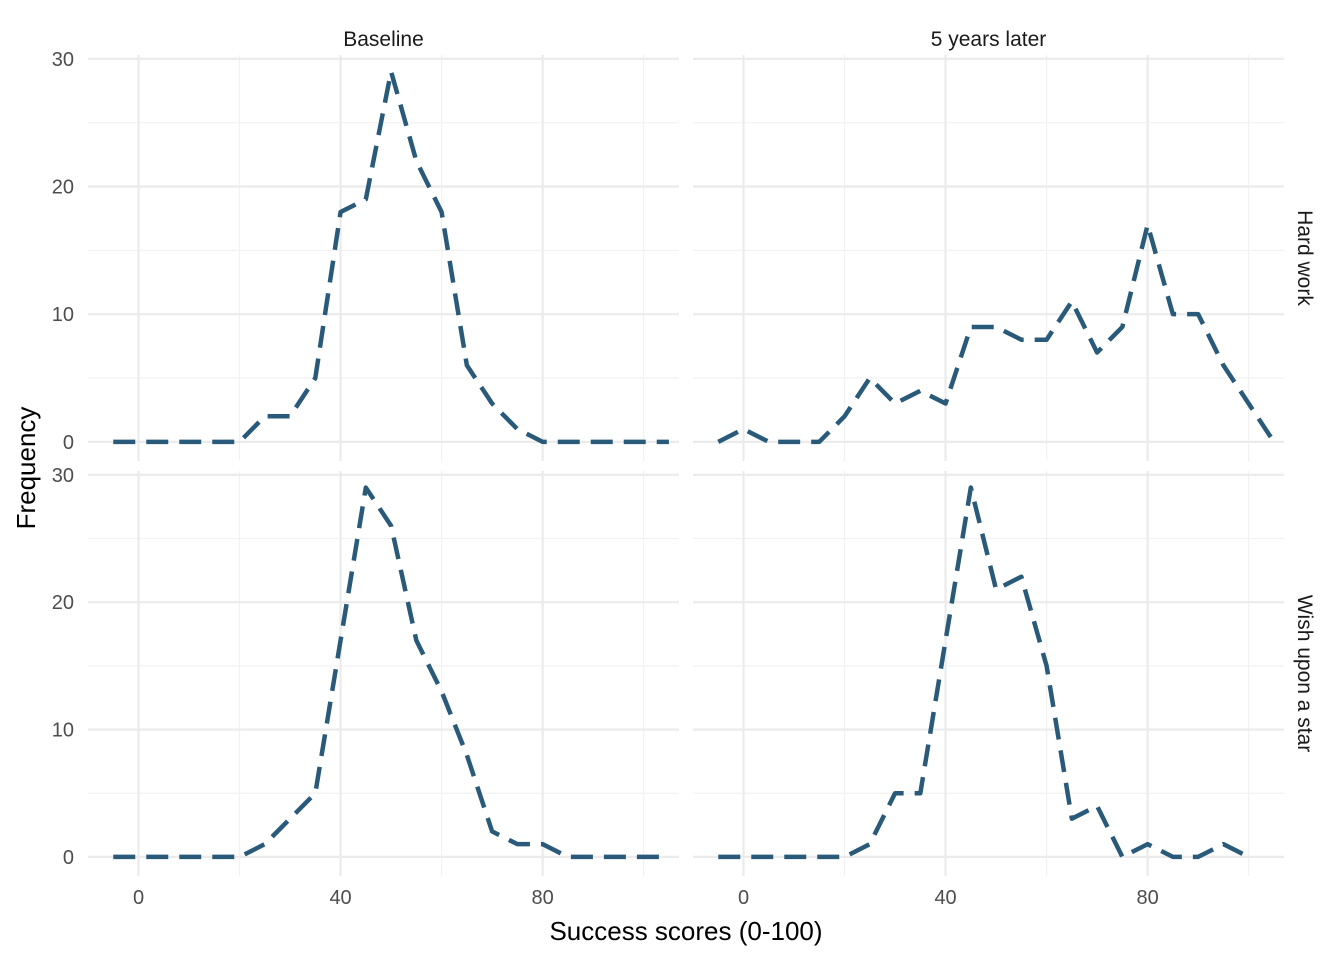 Image resolution: width=1344 pixels, height=960 pixels. I want to click on row-strip-label: Hard work, so click(1304, 258).